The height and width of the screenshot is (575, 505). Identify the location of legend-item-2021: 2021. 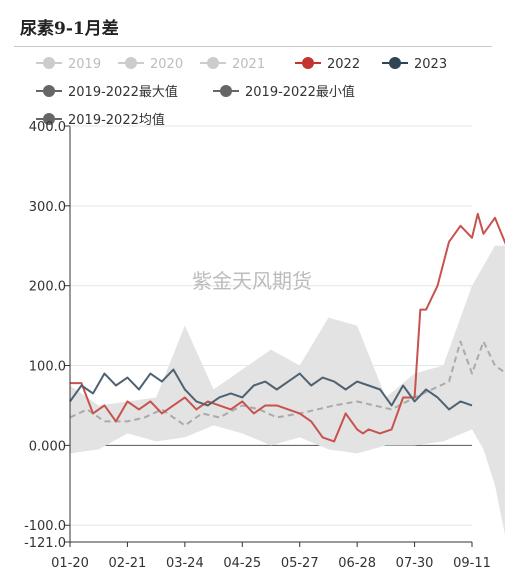
(232, 64).